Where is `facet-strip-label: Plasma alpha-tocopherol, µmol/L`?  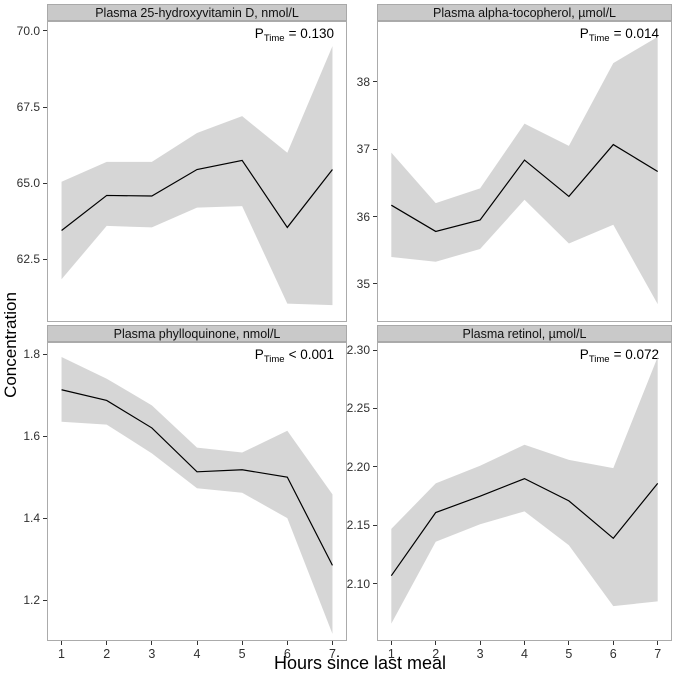 facet-strip-label: Plasma alpha-tocopherol, µmol/L is located at coordinates (524, 12).